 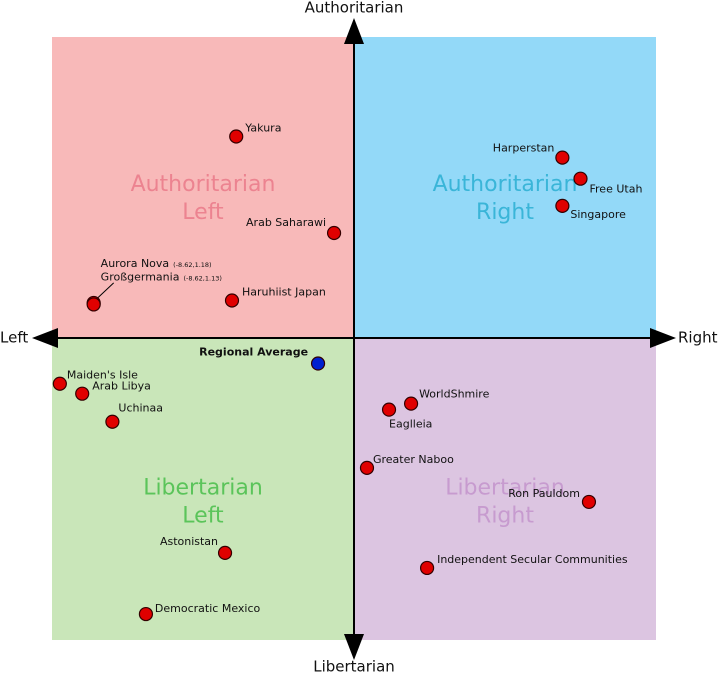 I want to click on point-label: Haruhiist Japan, so click(x=284, y=292).